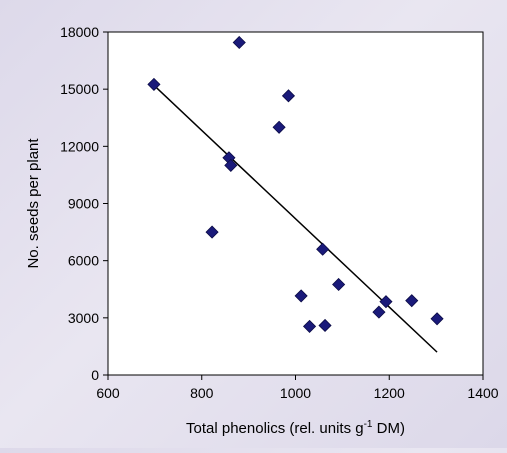 This screenshot has width=507, height=453. Describe the element at coordinates (389, 428) in the screenshot. I see `x-axis-label-suffix: DM)` at that location.